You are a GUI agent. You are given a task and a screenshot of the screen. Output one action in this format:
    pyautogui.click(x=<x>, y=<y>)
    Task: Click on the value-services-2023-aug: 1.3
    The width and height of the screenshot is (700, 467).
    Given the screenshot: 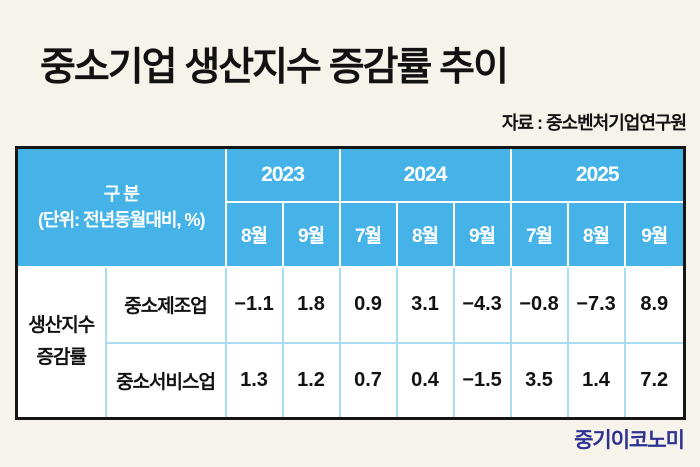 What is the action you would take?
    pyautogui.click(x=254, y=380)
    